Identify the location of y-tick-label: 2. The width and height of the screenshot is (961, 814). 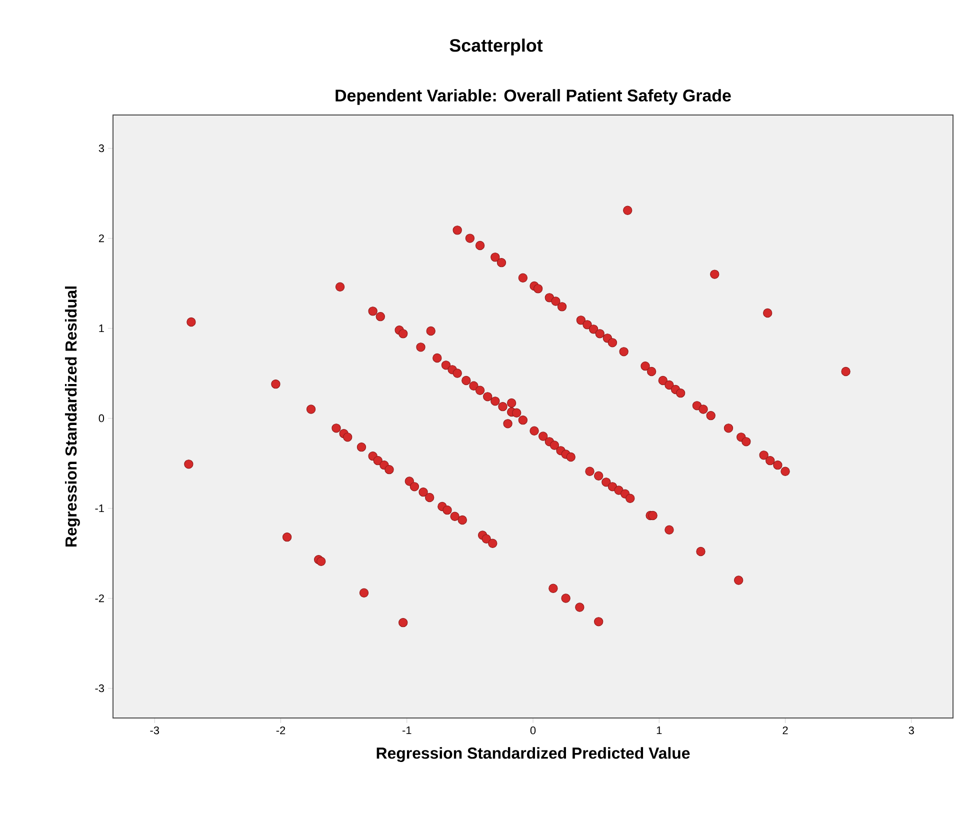
(101, 238).